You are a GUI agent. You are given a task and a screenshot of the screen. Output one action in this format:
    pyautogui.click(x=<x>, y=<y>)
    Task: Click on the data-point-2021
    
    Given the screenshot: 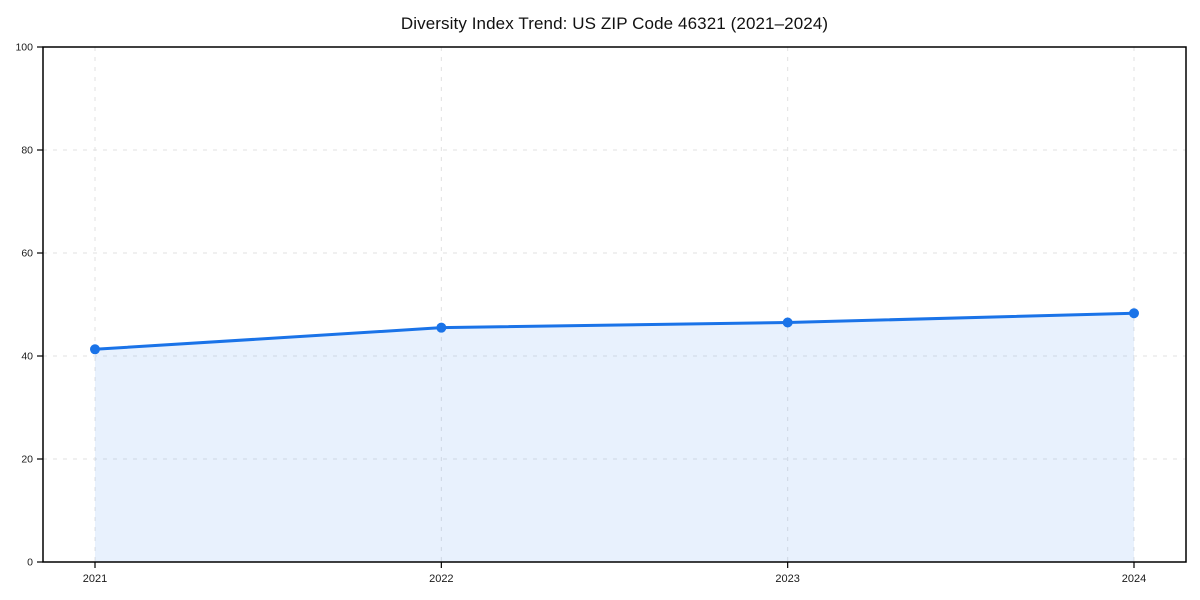 What is the action you would take?
    pyautogui.click(x=95, y=349)
    